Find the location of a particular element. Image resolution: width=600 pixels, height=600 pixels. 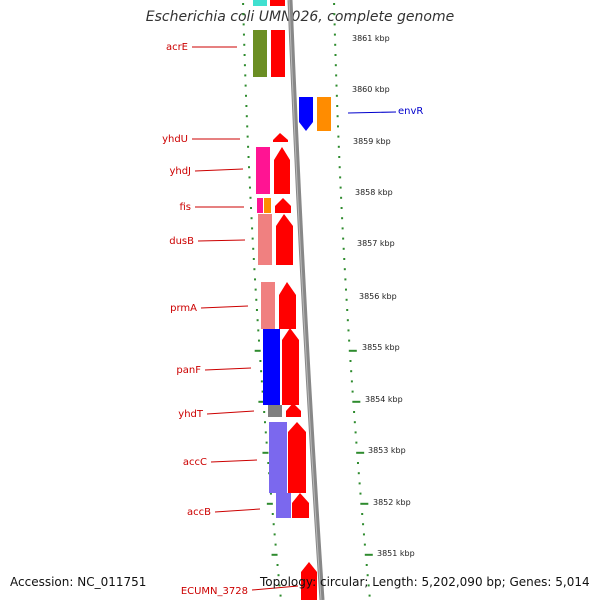

leader-dusB is located at coordinates (221, 240).